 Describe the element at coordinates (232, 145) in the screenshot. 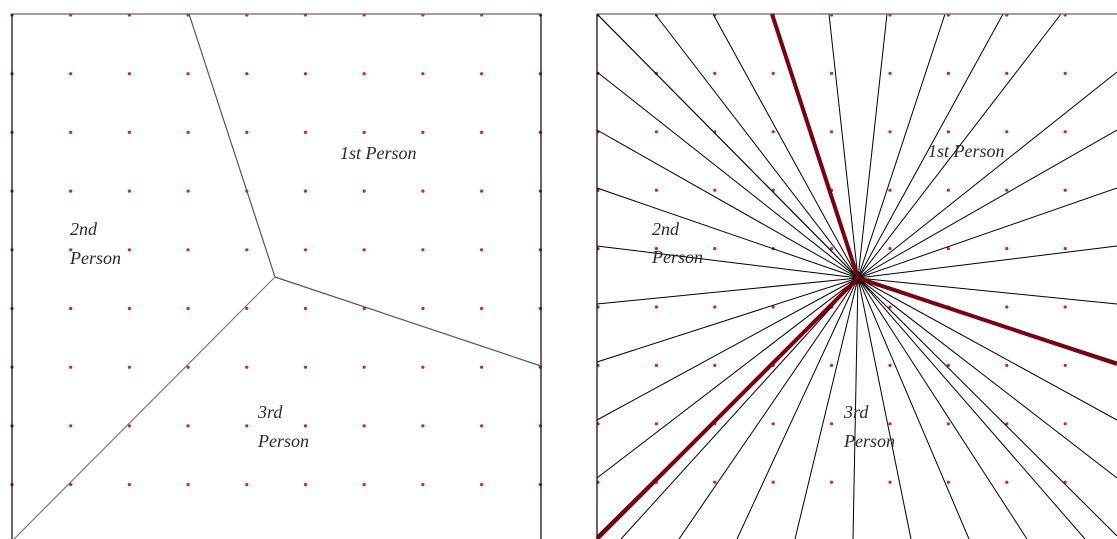

I see `boundary-1st-2nd` at that location.